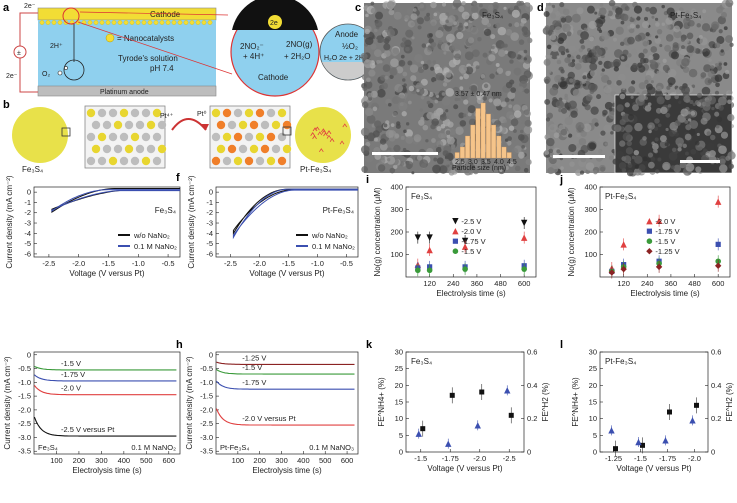 This screenshot has height=503, width=737. What do you see at coordinates (127, 53) in the screenshot?
I see `solution` at bounding box center [127, 53].